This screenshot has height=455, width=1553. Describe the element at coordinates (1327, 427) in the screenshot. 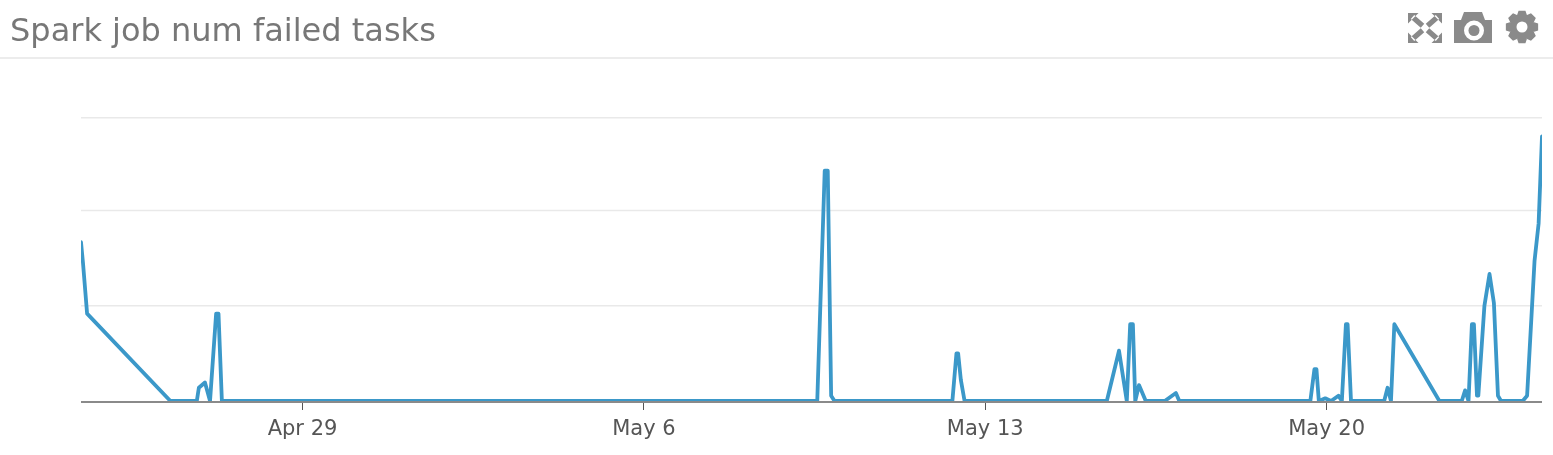

I see `x-tick-label: May 20` at that location.